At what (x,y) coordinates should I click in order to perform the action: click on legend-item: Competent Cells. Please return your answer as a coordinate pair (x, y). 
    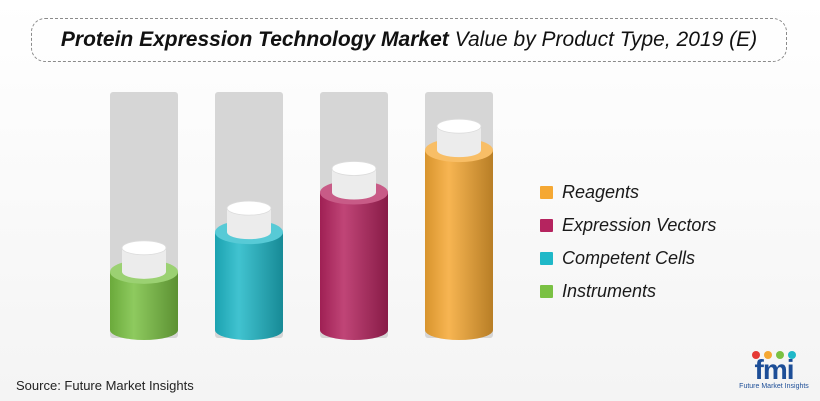
    Looking at the image, I should click on (628, 258).